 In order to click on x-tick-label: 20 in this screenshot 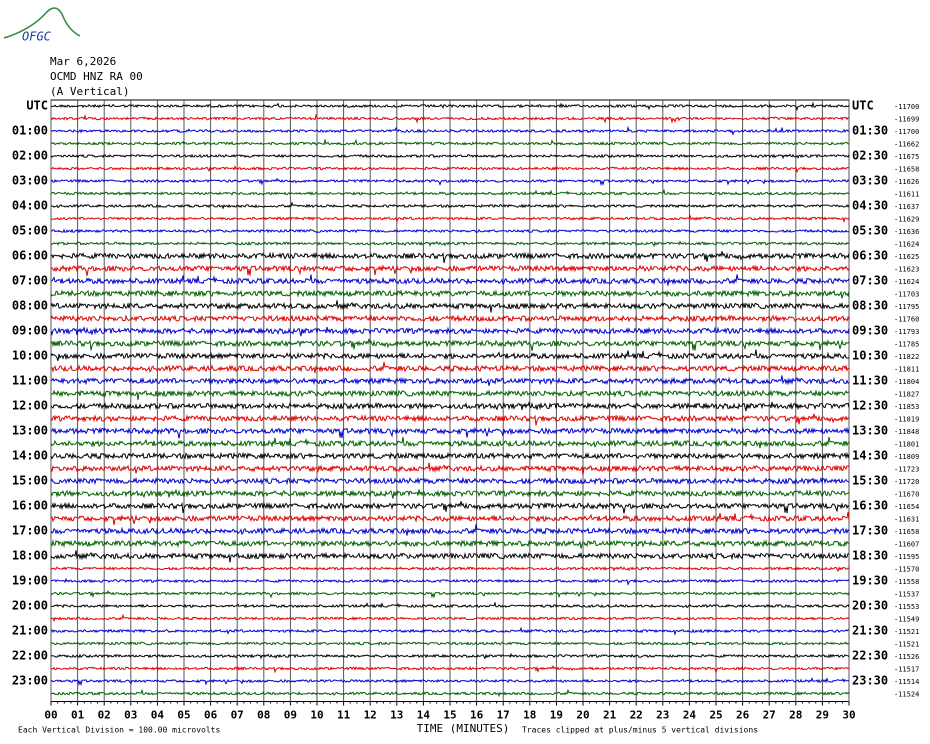, I will do `click(582, 715)`.